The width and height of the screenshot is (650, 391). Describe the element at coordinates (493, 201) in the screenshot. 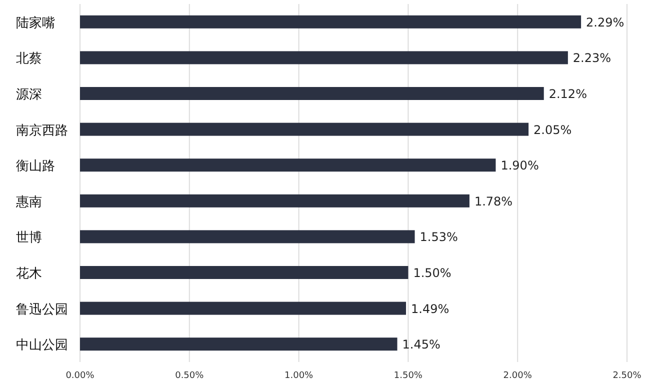

I see `data-label: 1.78%` at that location.